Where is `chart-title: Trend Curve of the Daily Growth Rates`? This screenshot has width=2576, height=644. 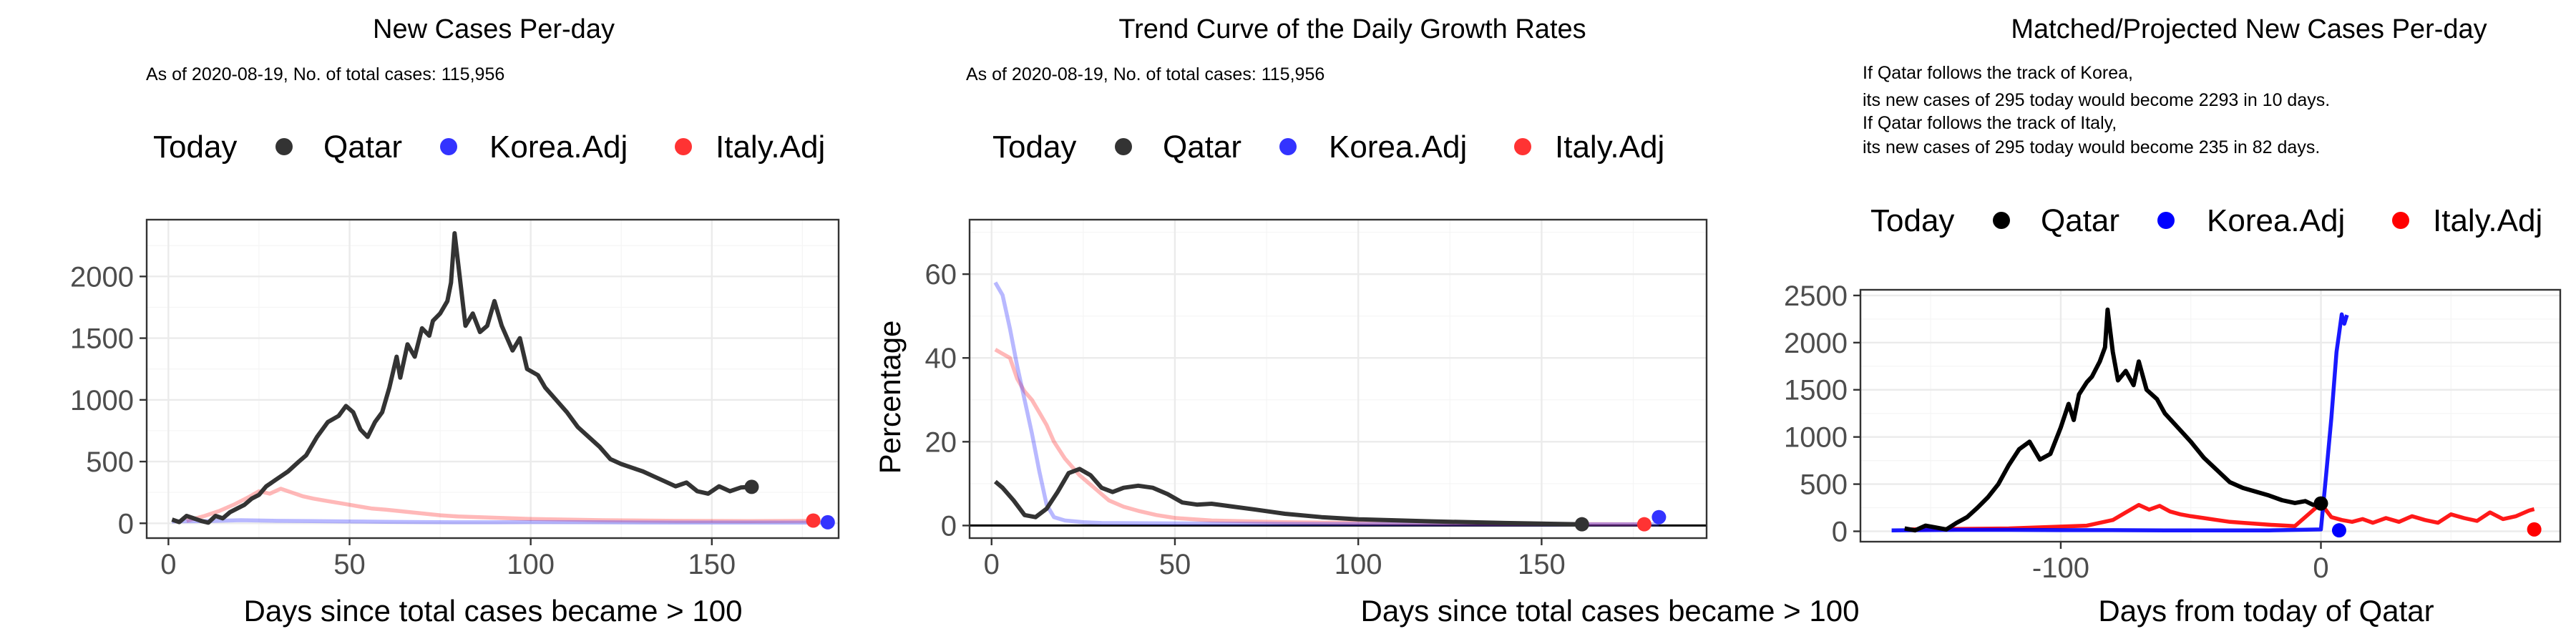 chart-title: Trend Curve of the Daily Growth Rates is located at coordinates (1352, 29).